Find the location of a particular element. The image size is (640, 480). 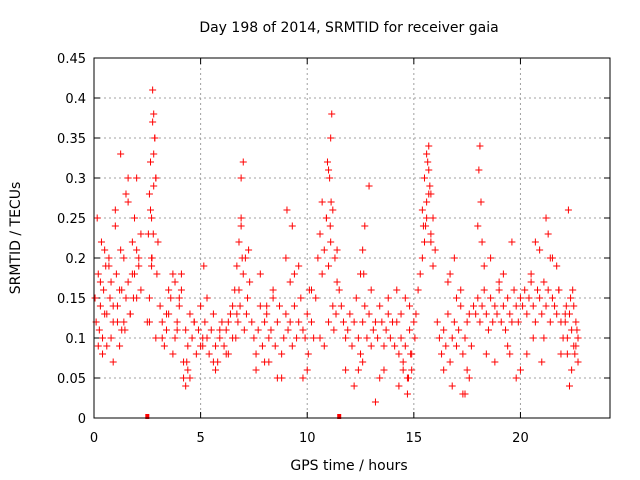

baseline-marker is located at coordinates (147, 416).